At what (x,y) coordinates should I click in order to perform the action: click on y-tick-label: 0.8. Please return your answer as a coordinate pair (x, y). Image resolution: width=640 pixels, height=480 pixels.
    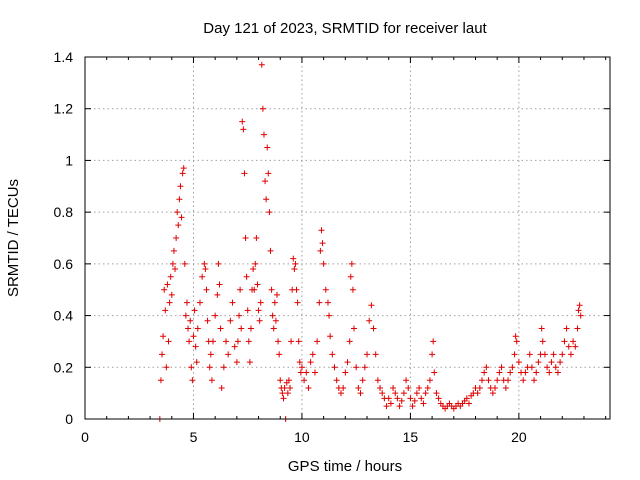
    Looking at the image, I should click on (64, 212).